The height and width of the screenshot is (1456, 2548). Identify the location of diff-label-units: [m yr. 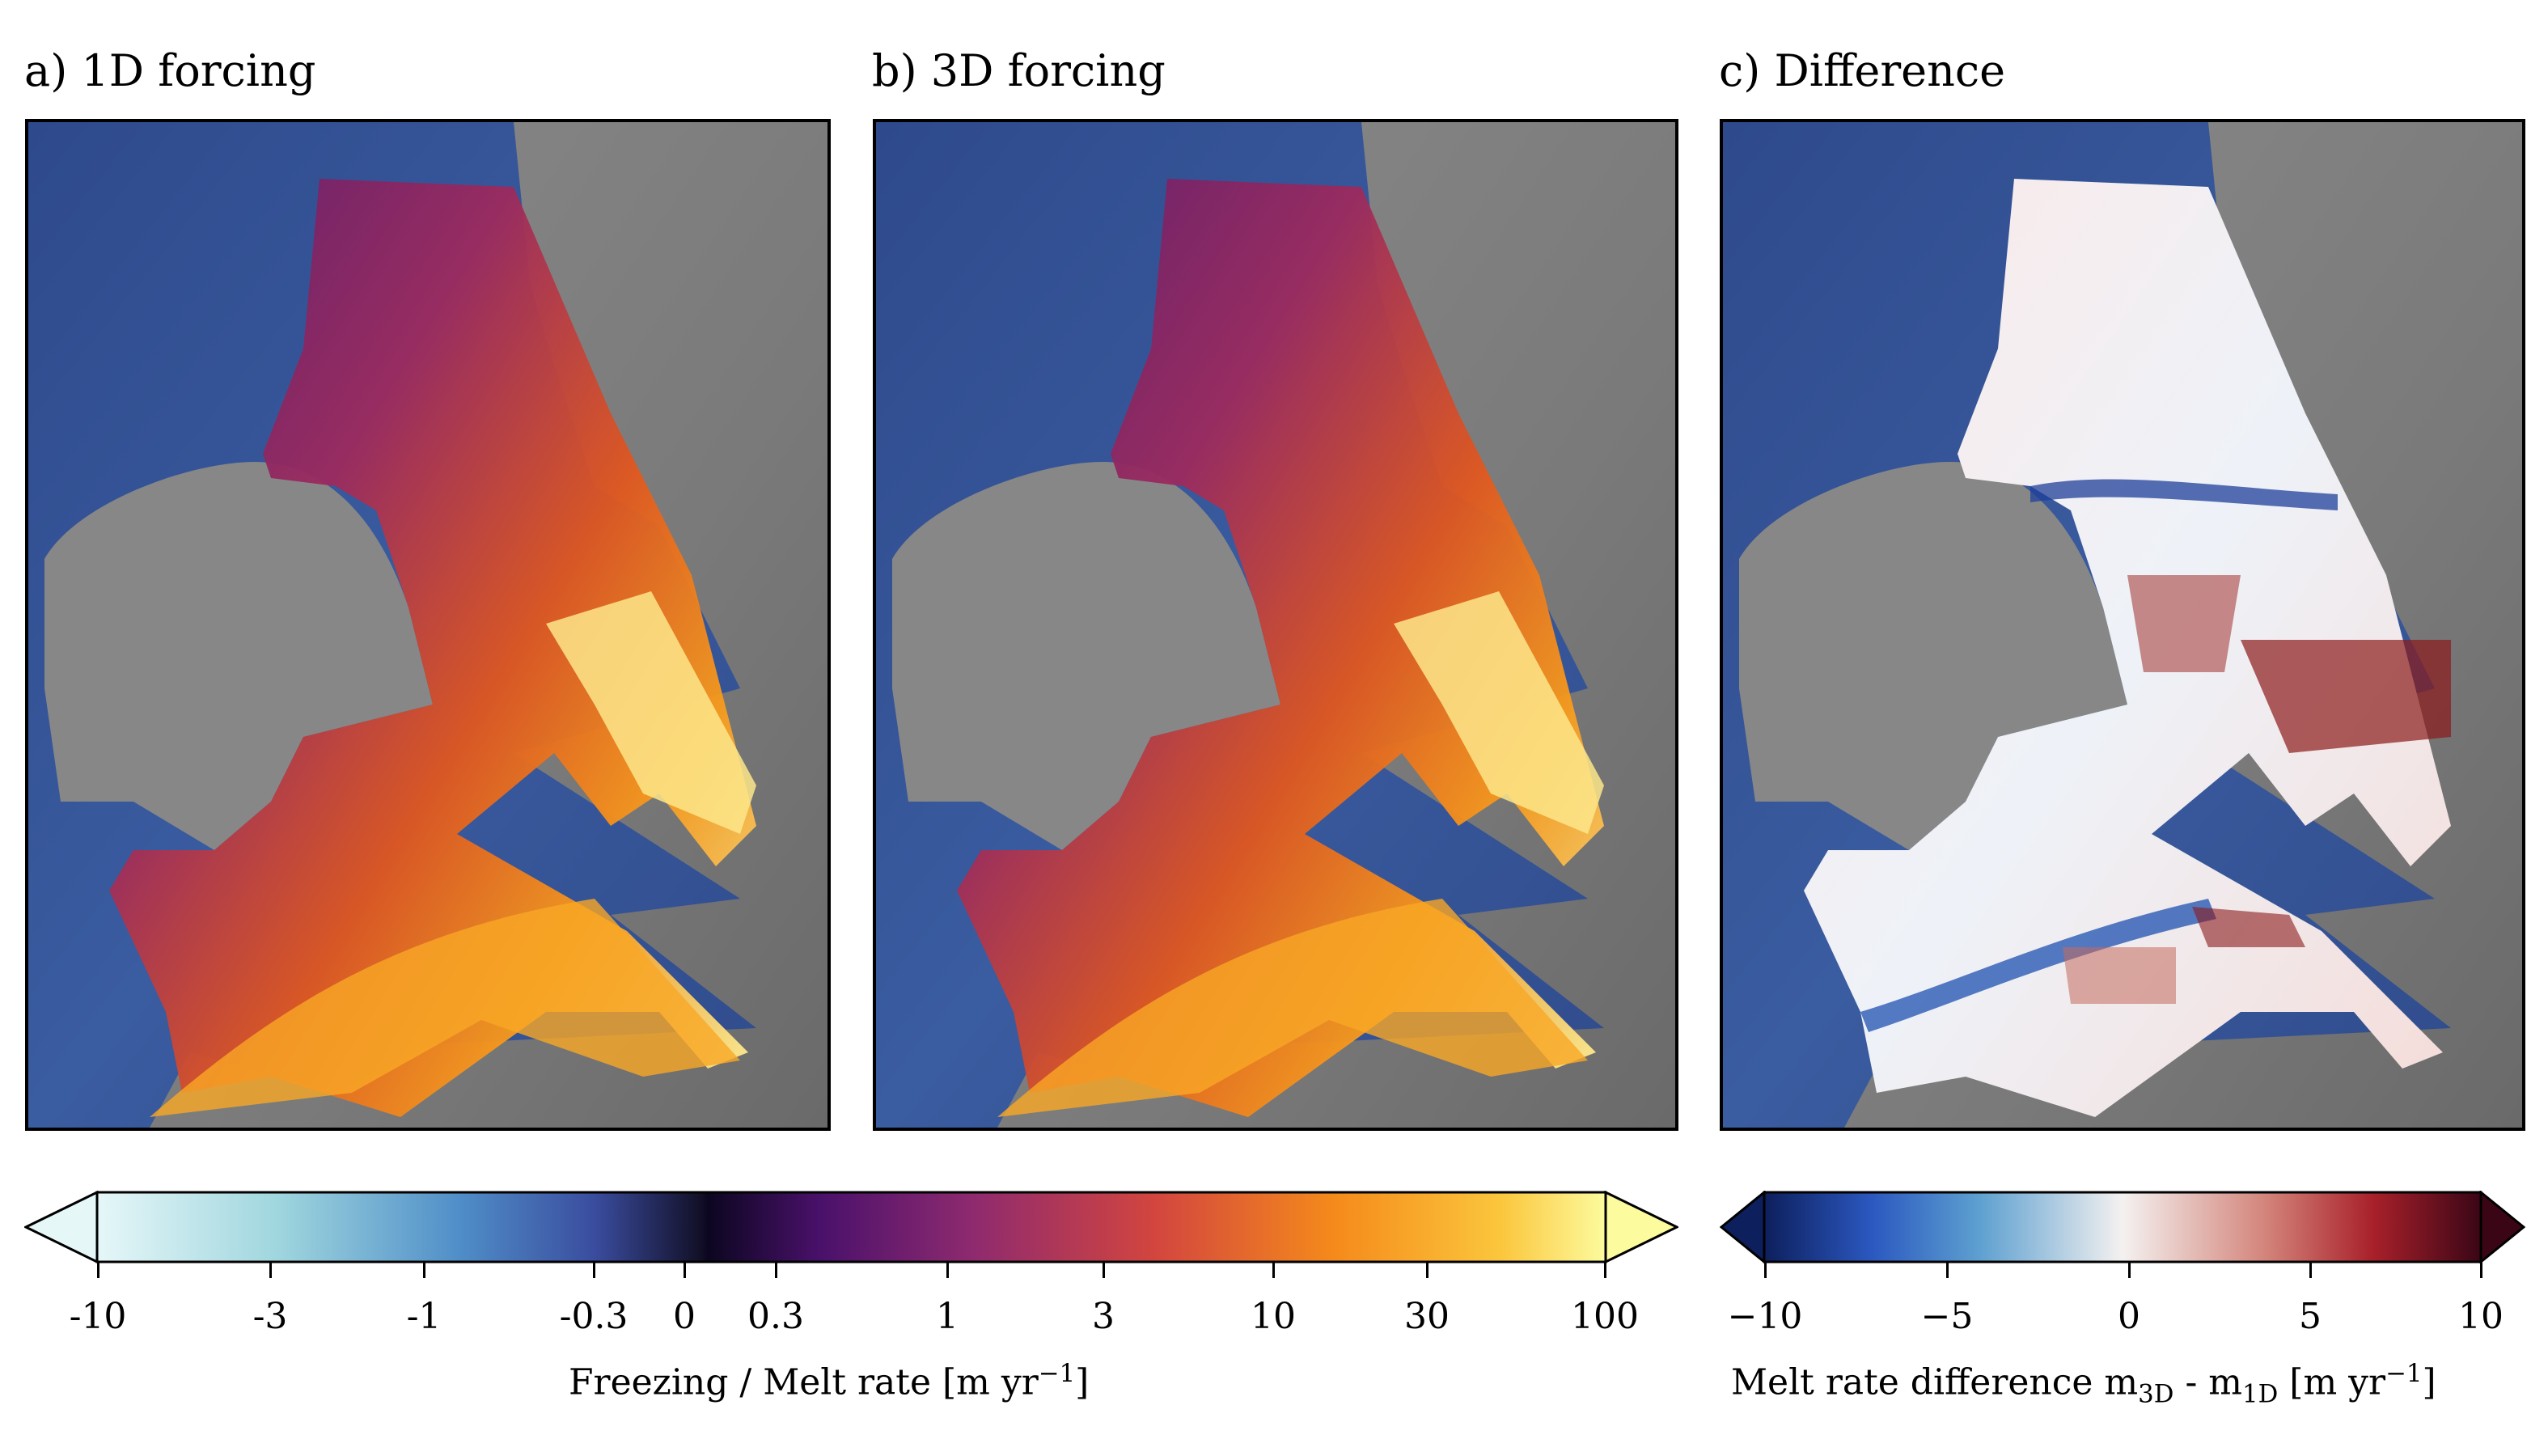
(2332, 1382).